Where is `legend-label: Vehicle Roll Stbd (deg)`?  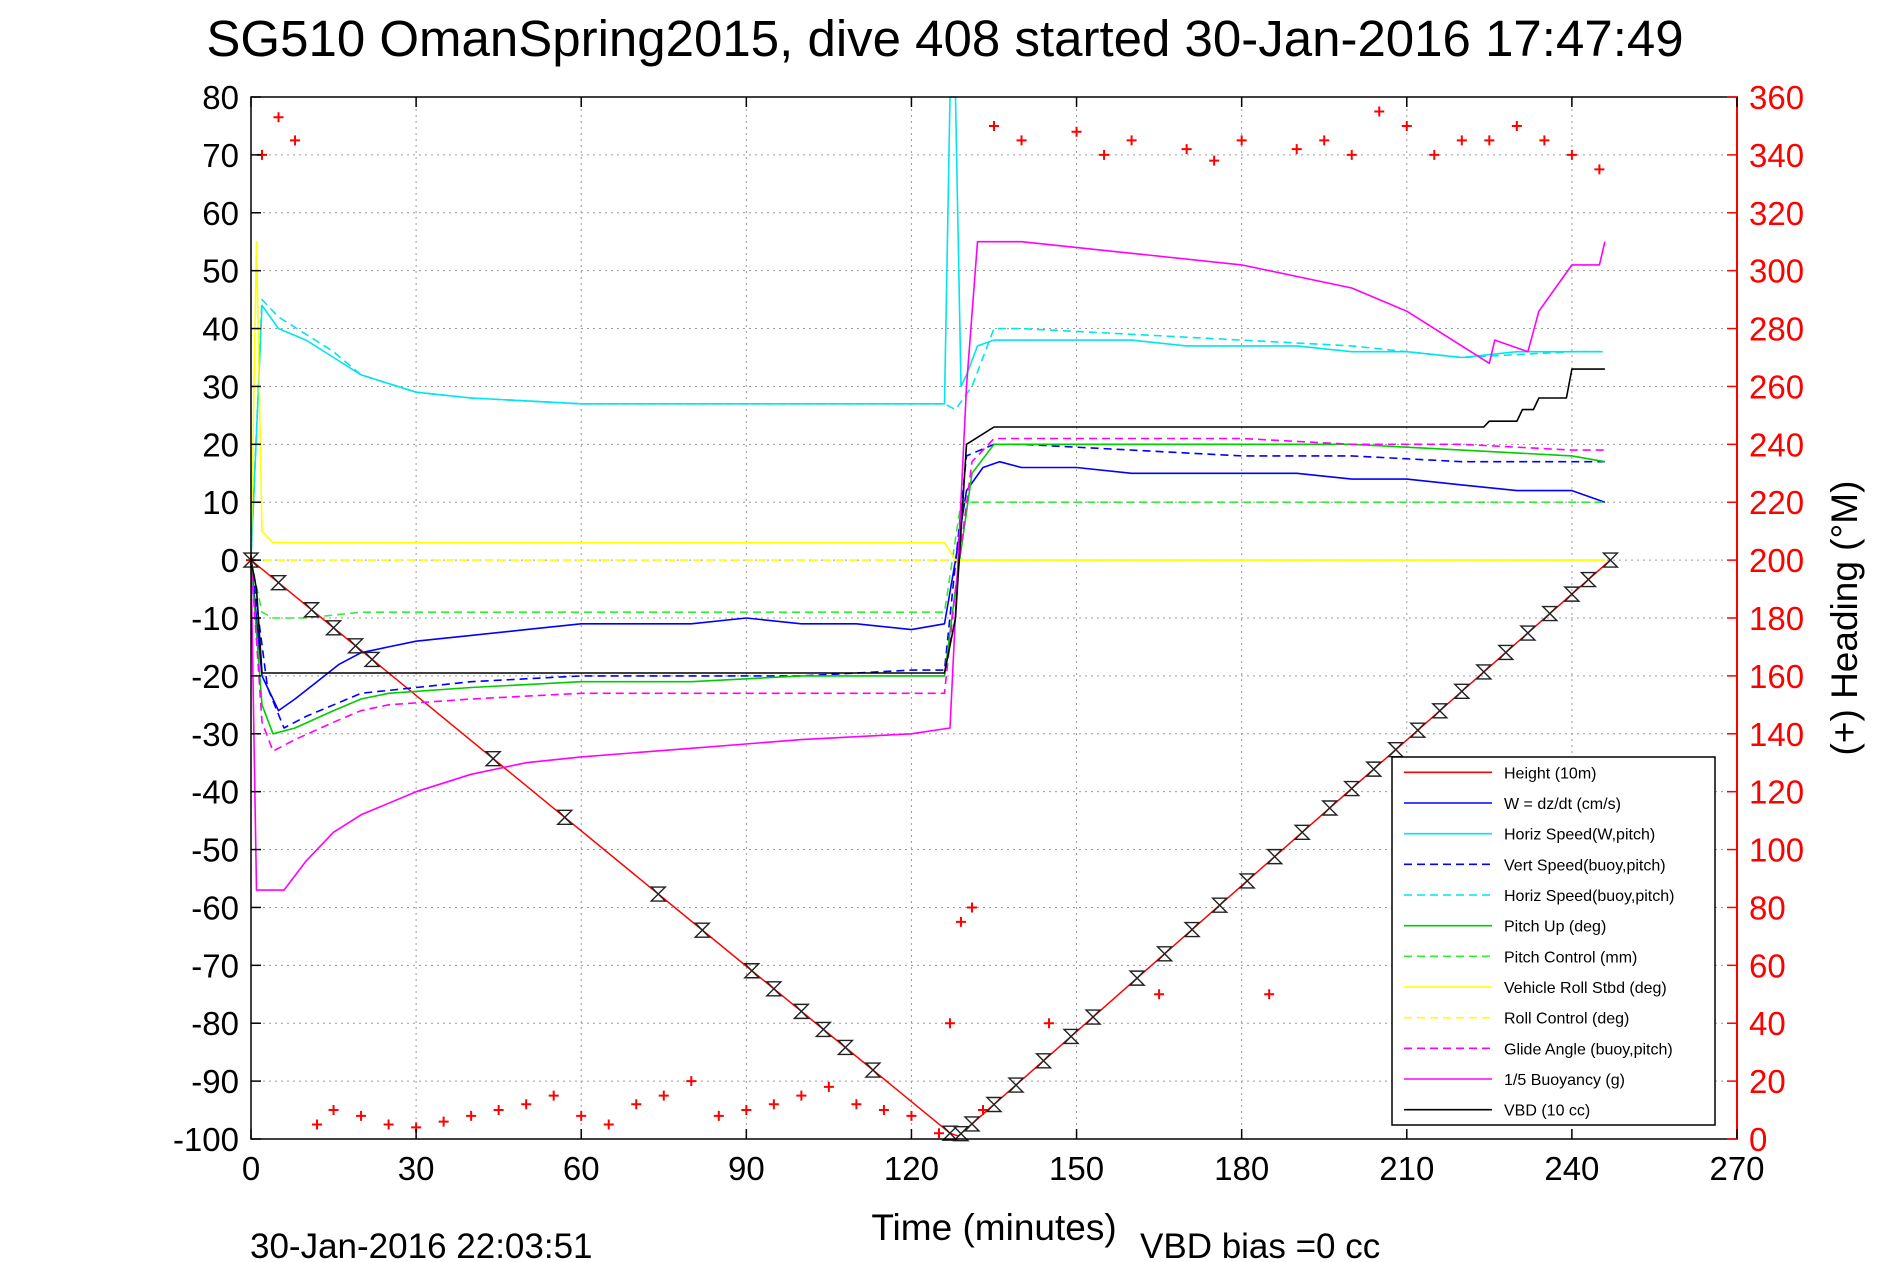 legend-label: Vehicle Roll Stbd (deg) is located at coordinates (1585, 988).